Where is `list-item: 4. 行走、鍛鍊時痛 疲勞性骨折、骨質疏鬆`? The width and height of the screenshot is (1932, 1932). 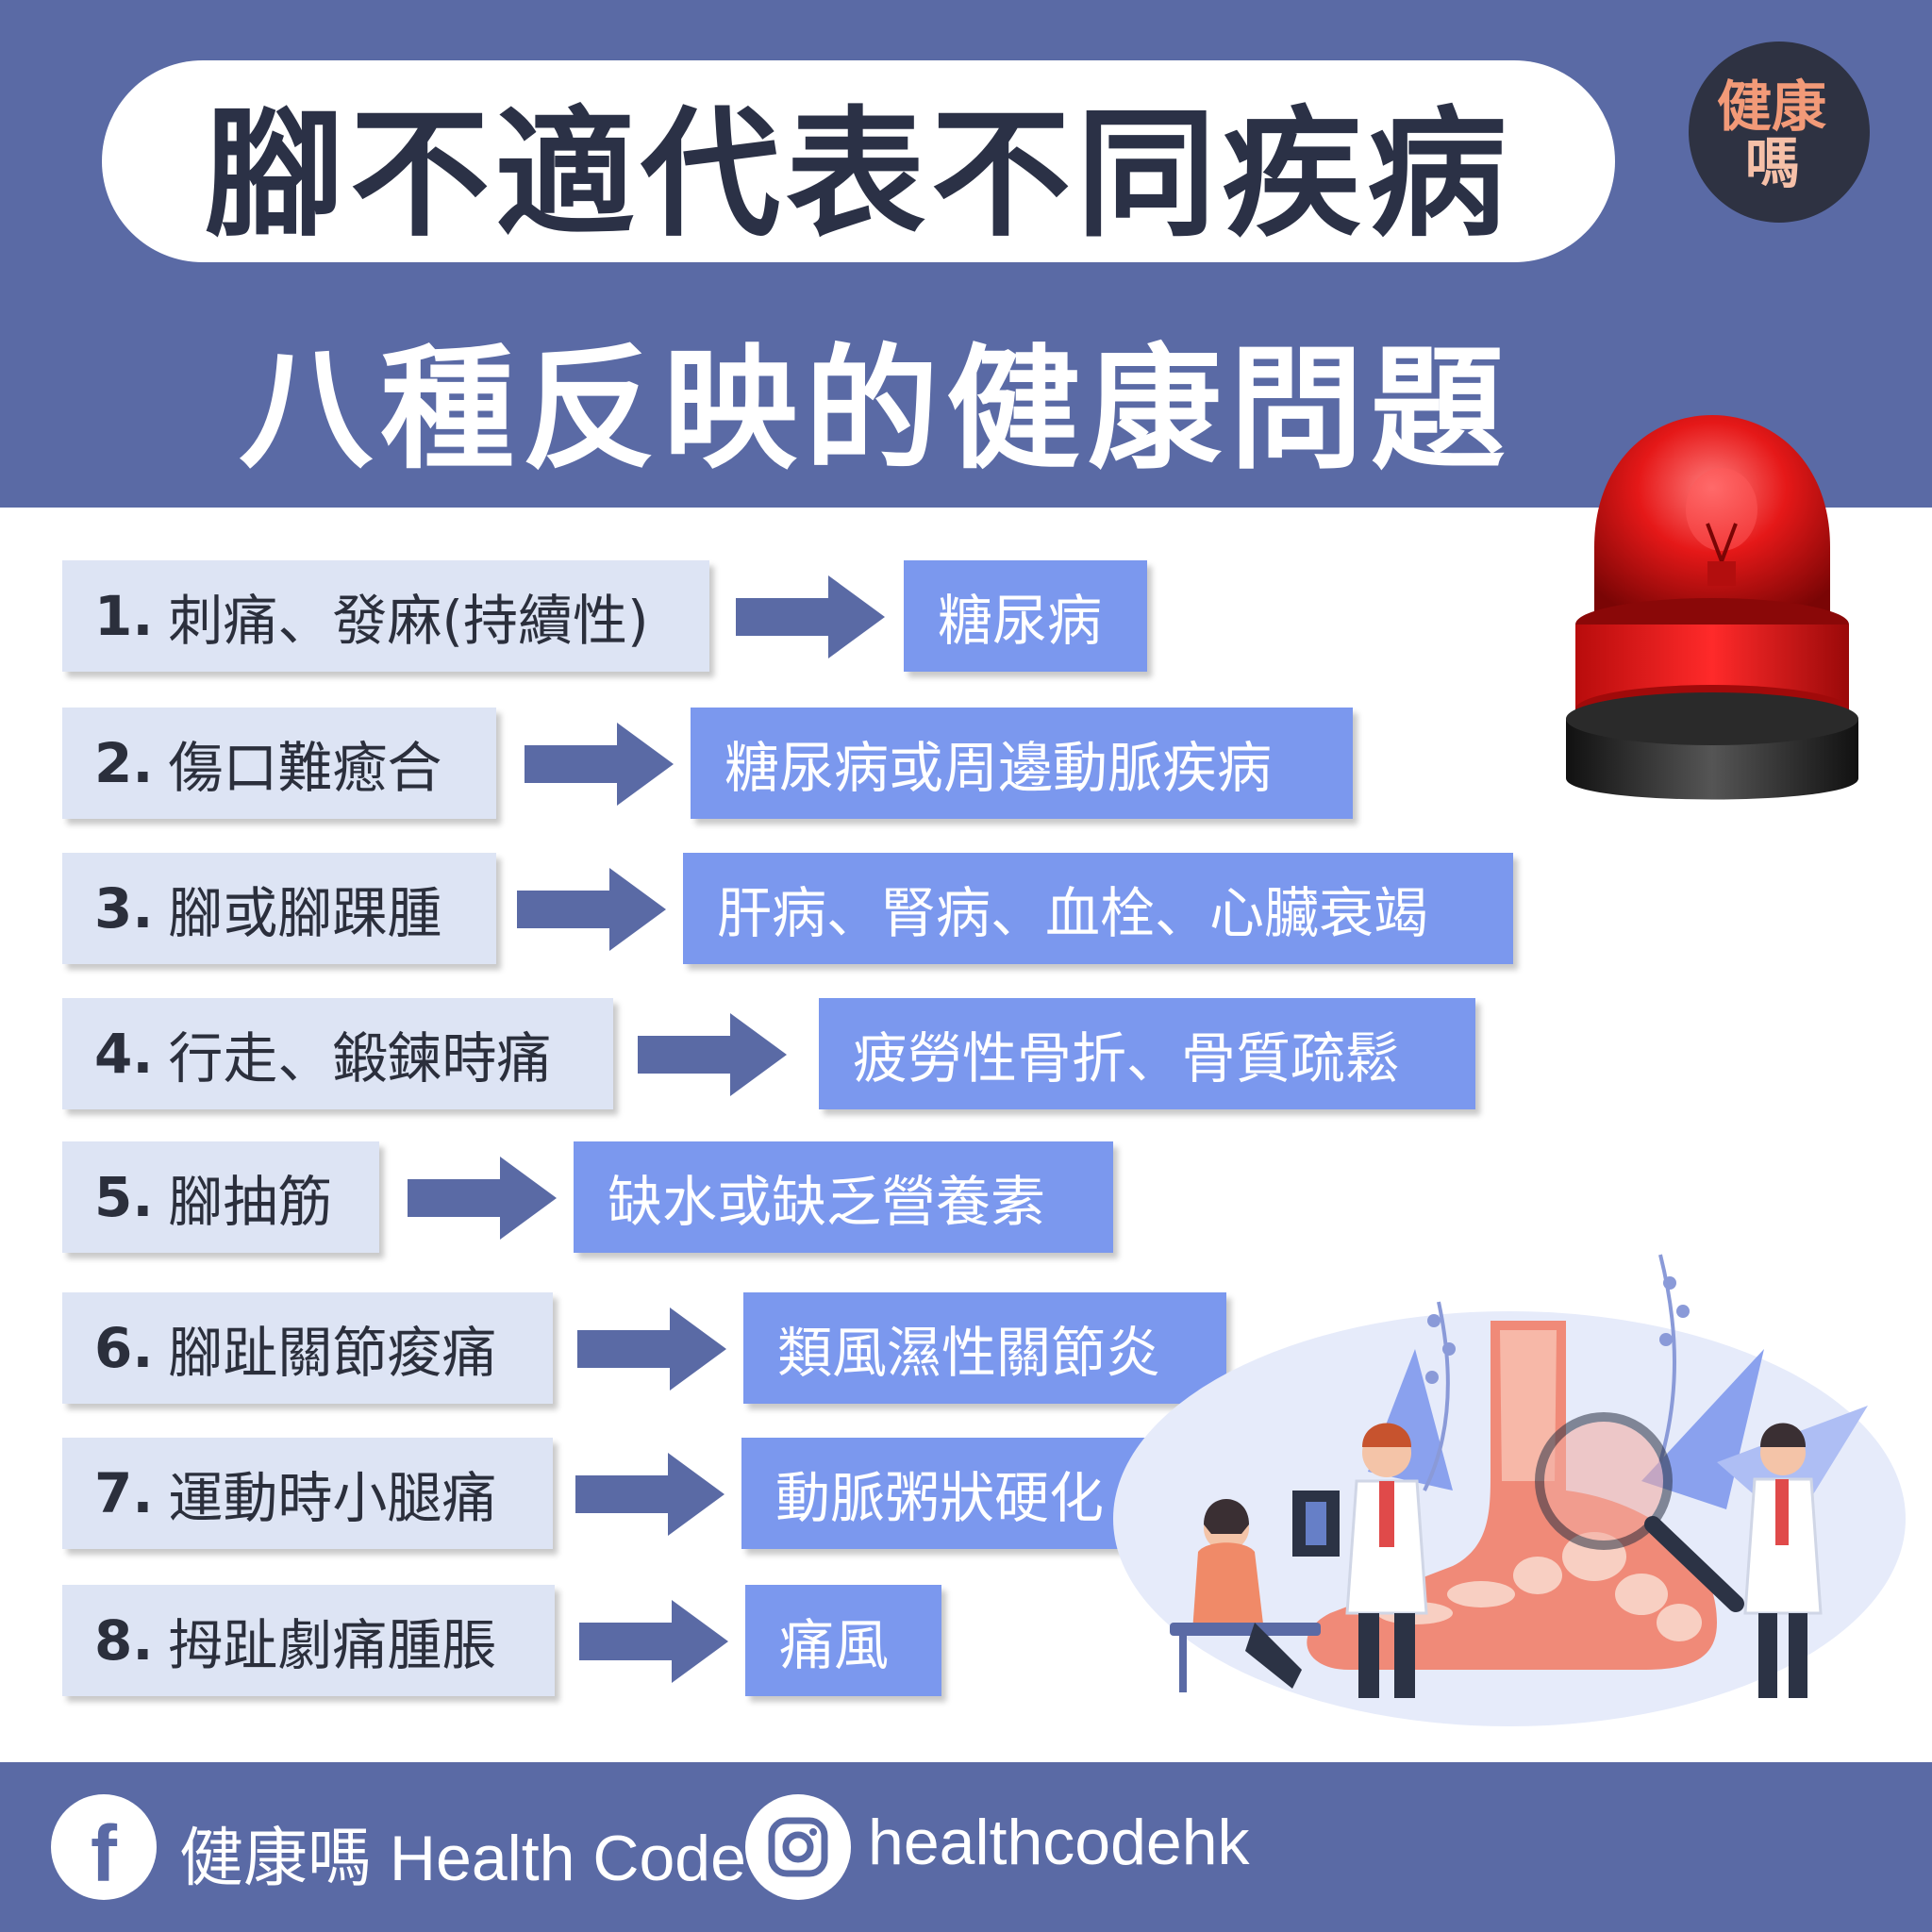 list-item: 4. 行走、鍛鍊時痛 疲勞性骨折、骨質疏鬆 is located at coordinates (966, 1054).